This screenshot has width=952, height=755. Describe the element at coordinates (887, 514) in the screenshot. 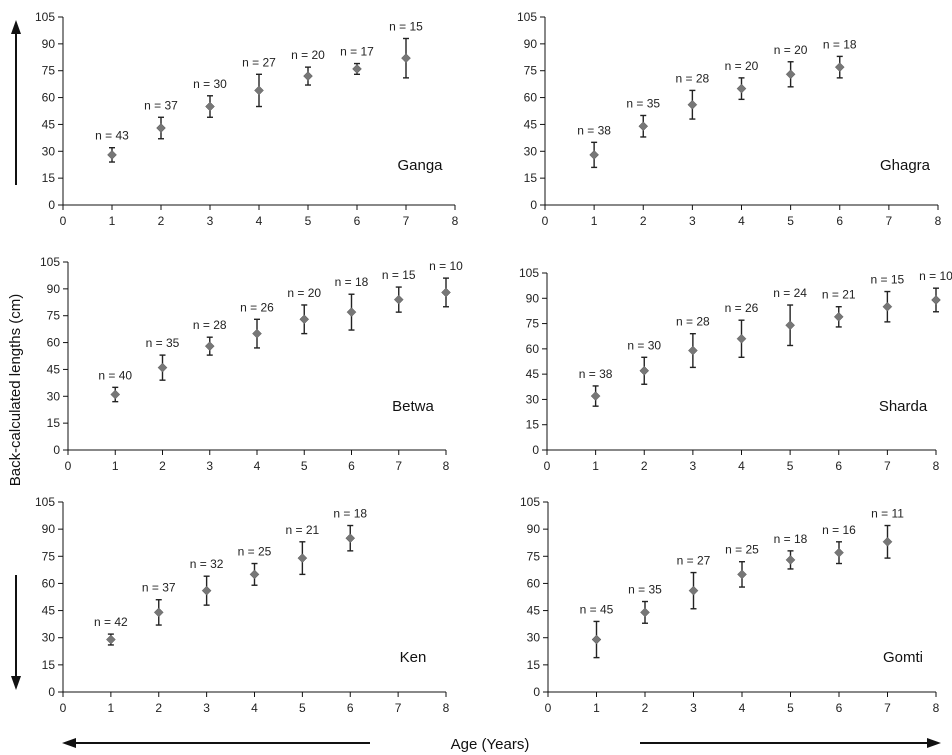

I see `sample-size-label: n = 11` at that location.